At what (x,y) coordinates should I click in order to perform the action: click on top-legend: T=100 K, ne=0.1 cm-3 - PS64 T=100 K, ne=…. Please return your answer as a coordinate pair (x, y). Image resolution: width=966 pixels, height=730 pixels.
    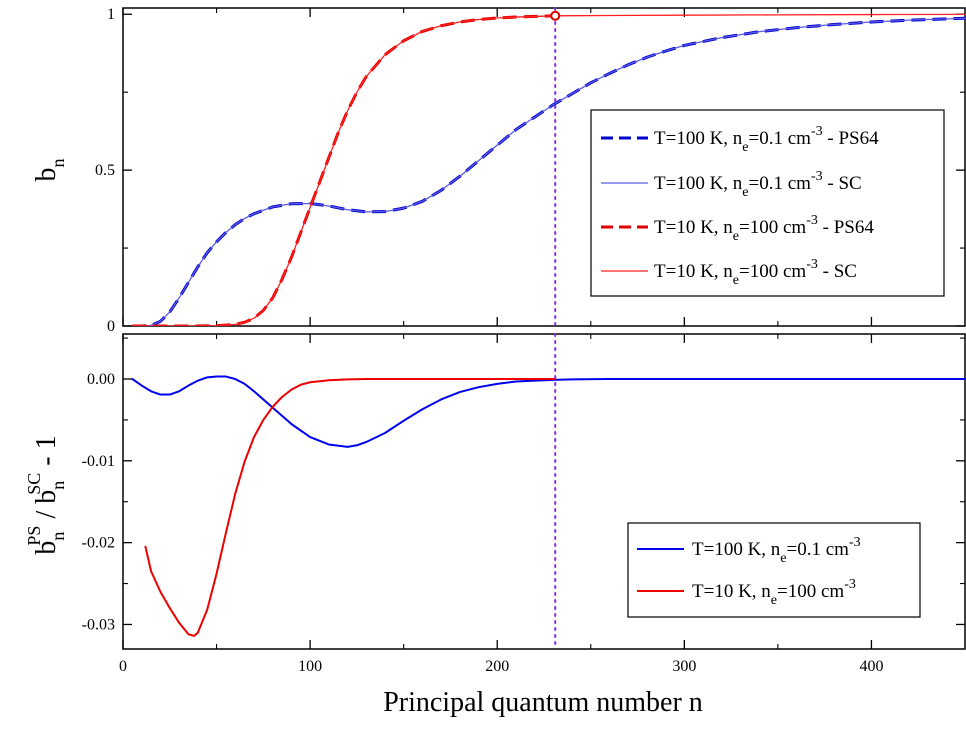
    Looking at the image, I should click on (767, 203).